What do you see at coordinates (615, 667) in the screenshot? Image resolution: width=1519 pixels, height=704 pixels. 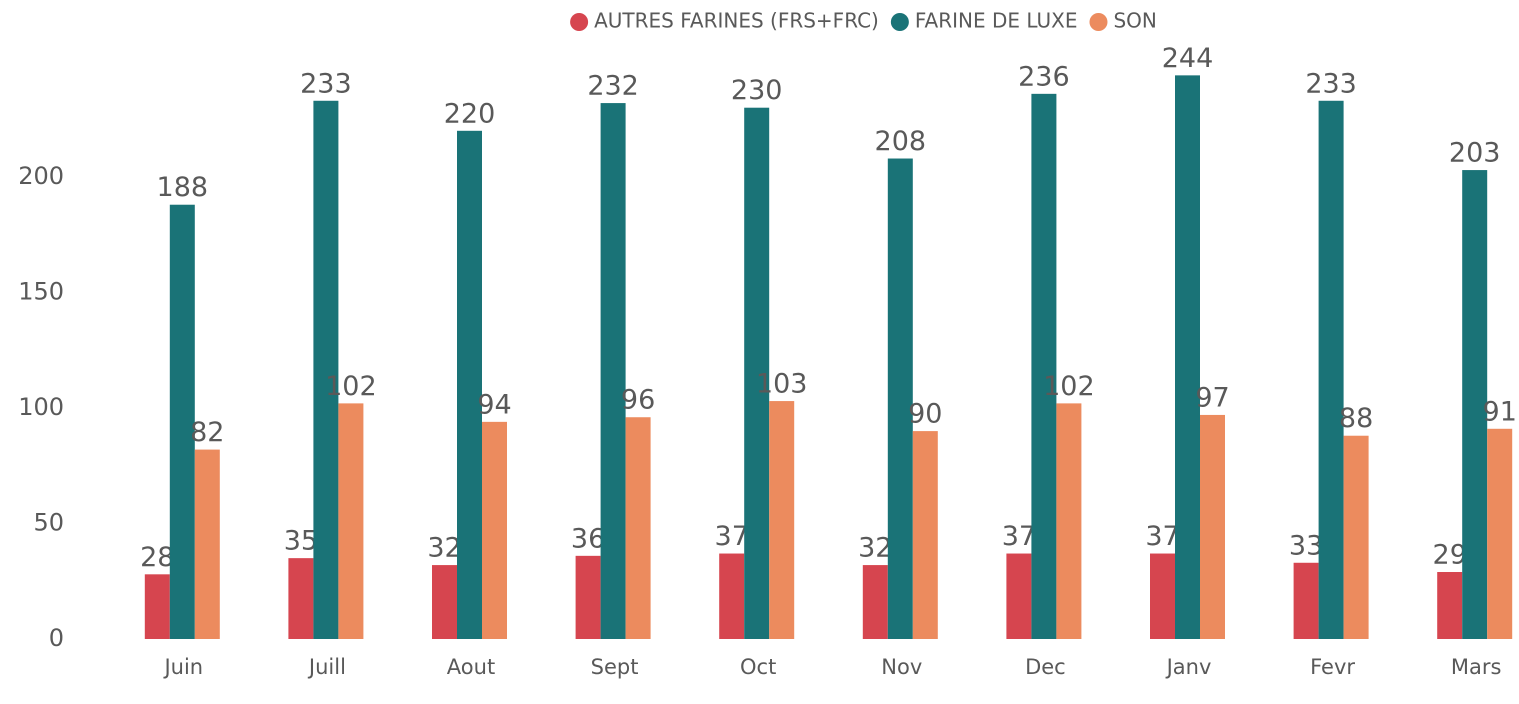 I see `x-tick-label: Sept` at bounding box center [615, 667].